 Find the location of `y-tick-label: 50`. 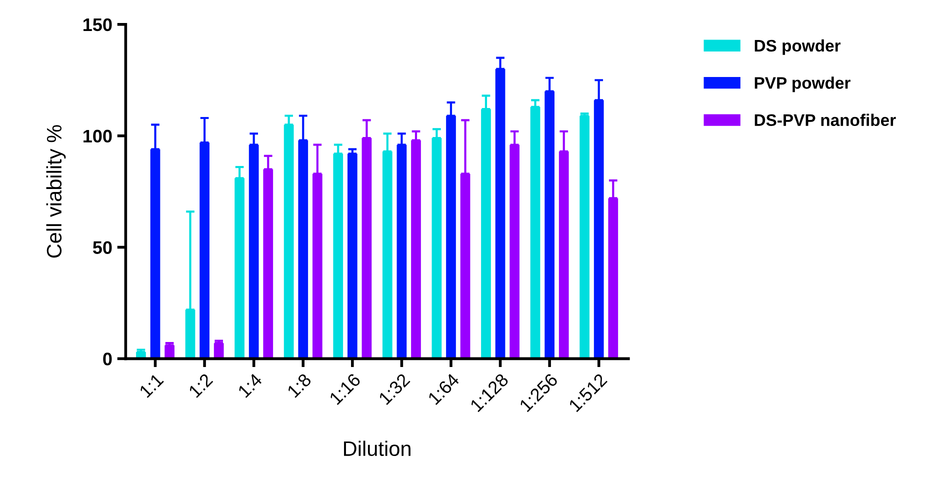

y-tick-label: 50 is located at coordinates (102, 247).